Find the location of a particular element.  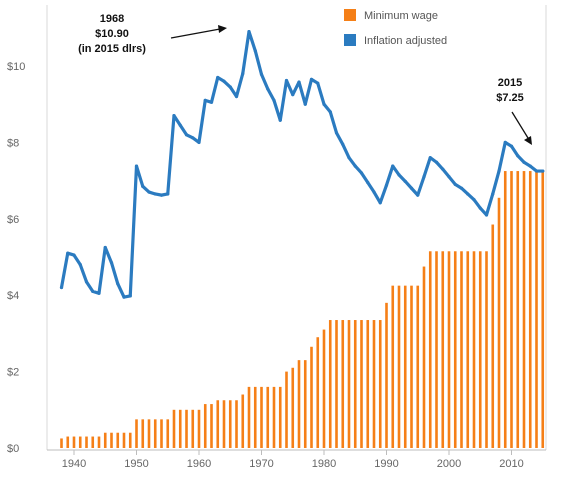

annotation-2015: 2015 $7.25 is located at coordinates (514, 111).